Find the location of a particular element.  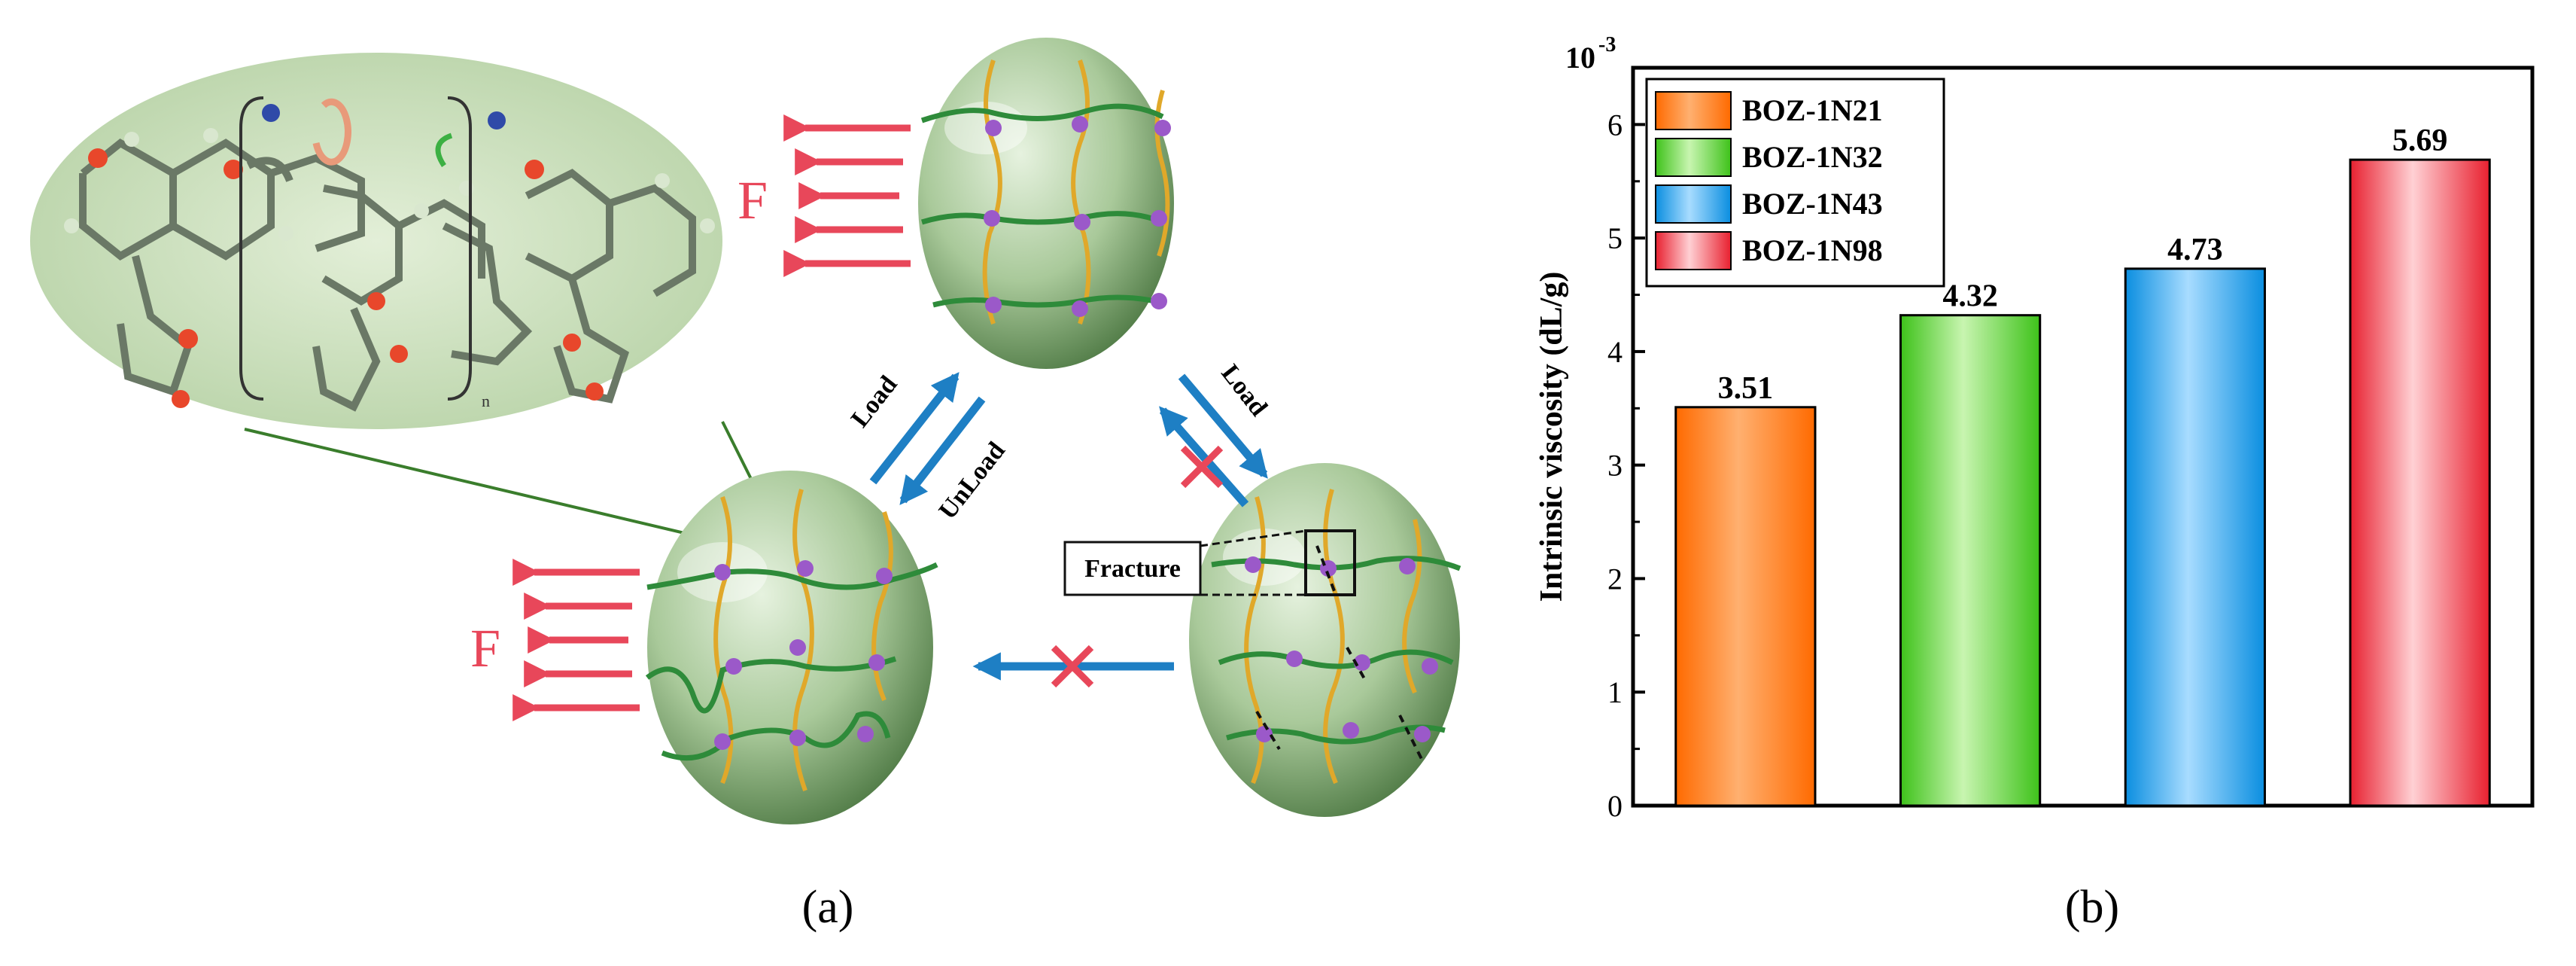

connector-line is located at coordinates (483, 486).